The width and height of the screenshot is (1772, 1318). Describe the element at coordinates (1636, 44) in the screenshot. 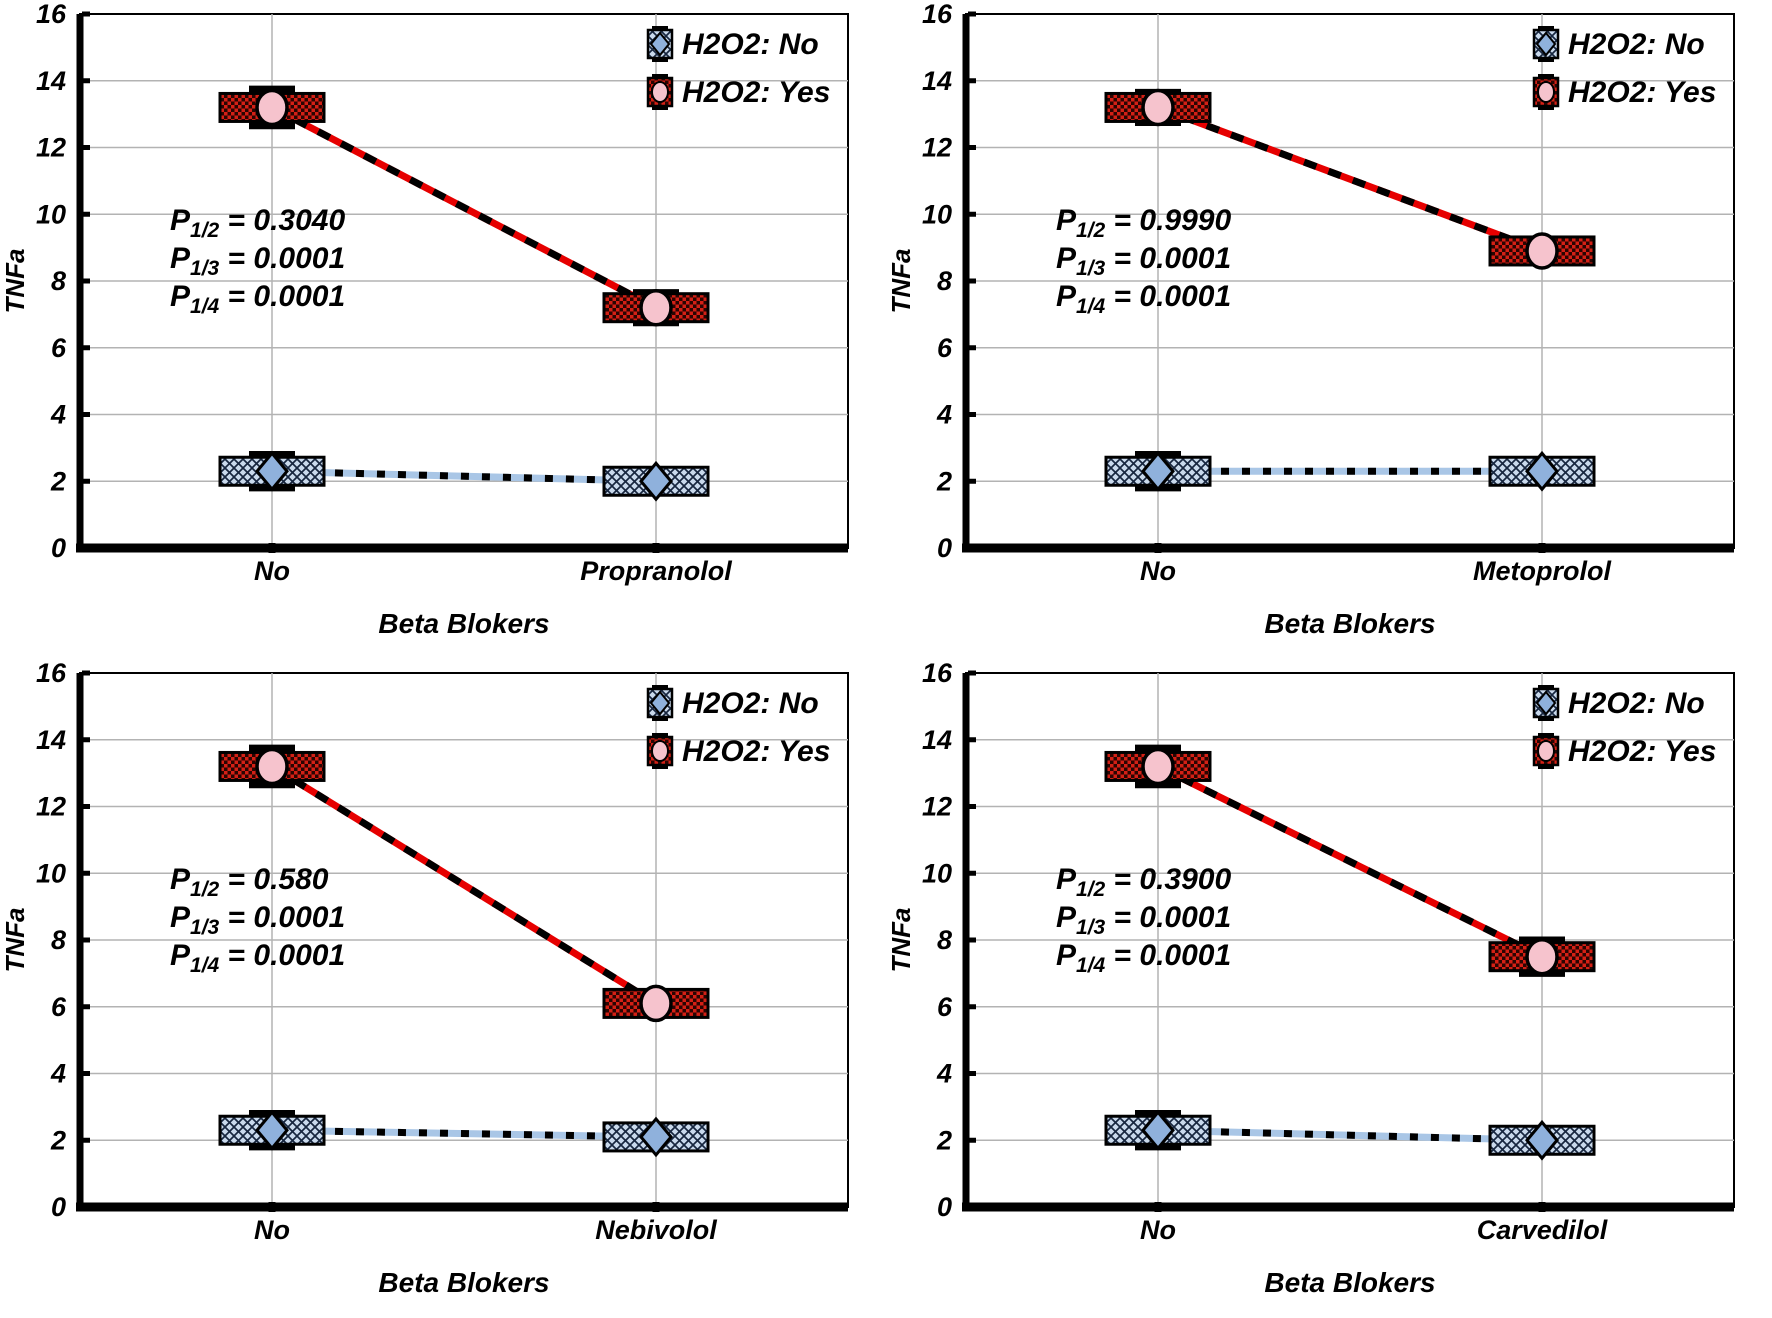

I see `legend-label: H2O2: No` at that location.